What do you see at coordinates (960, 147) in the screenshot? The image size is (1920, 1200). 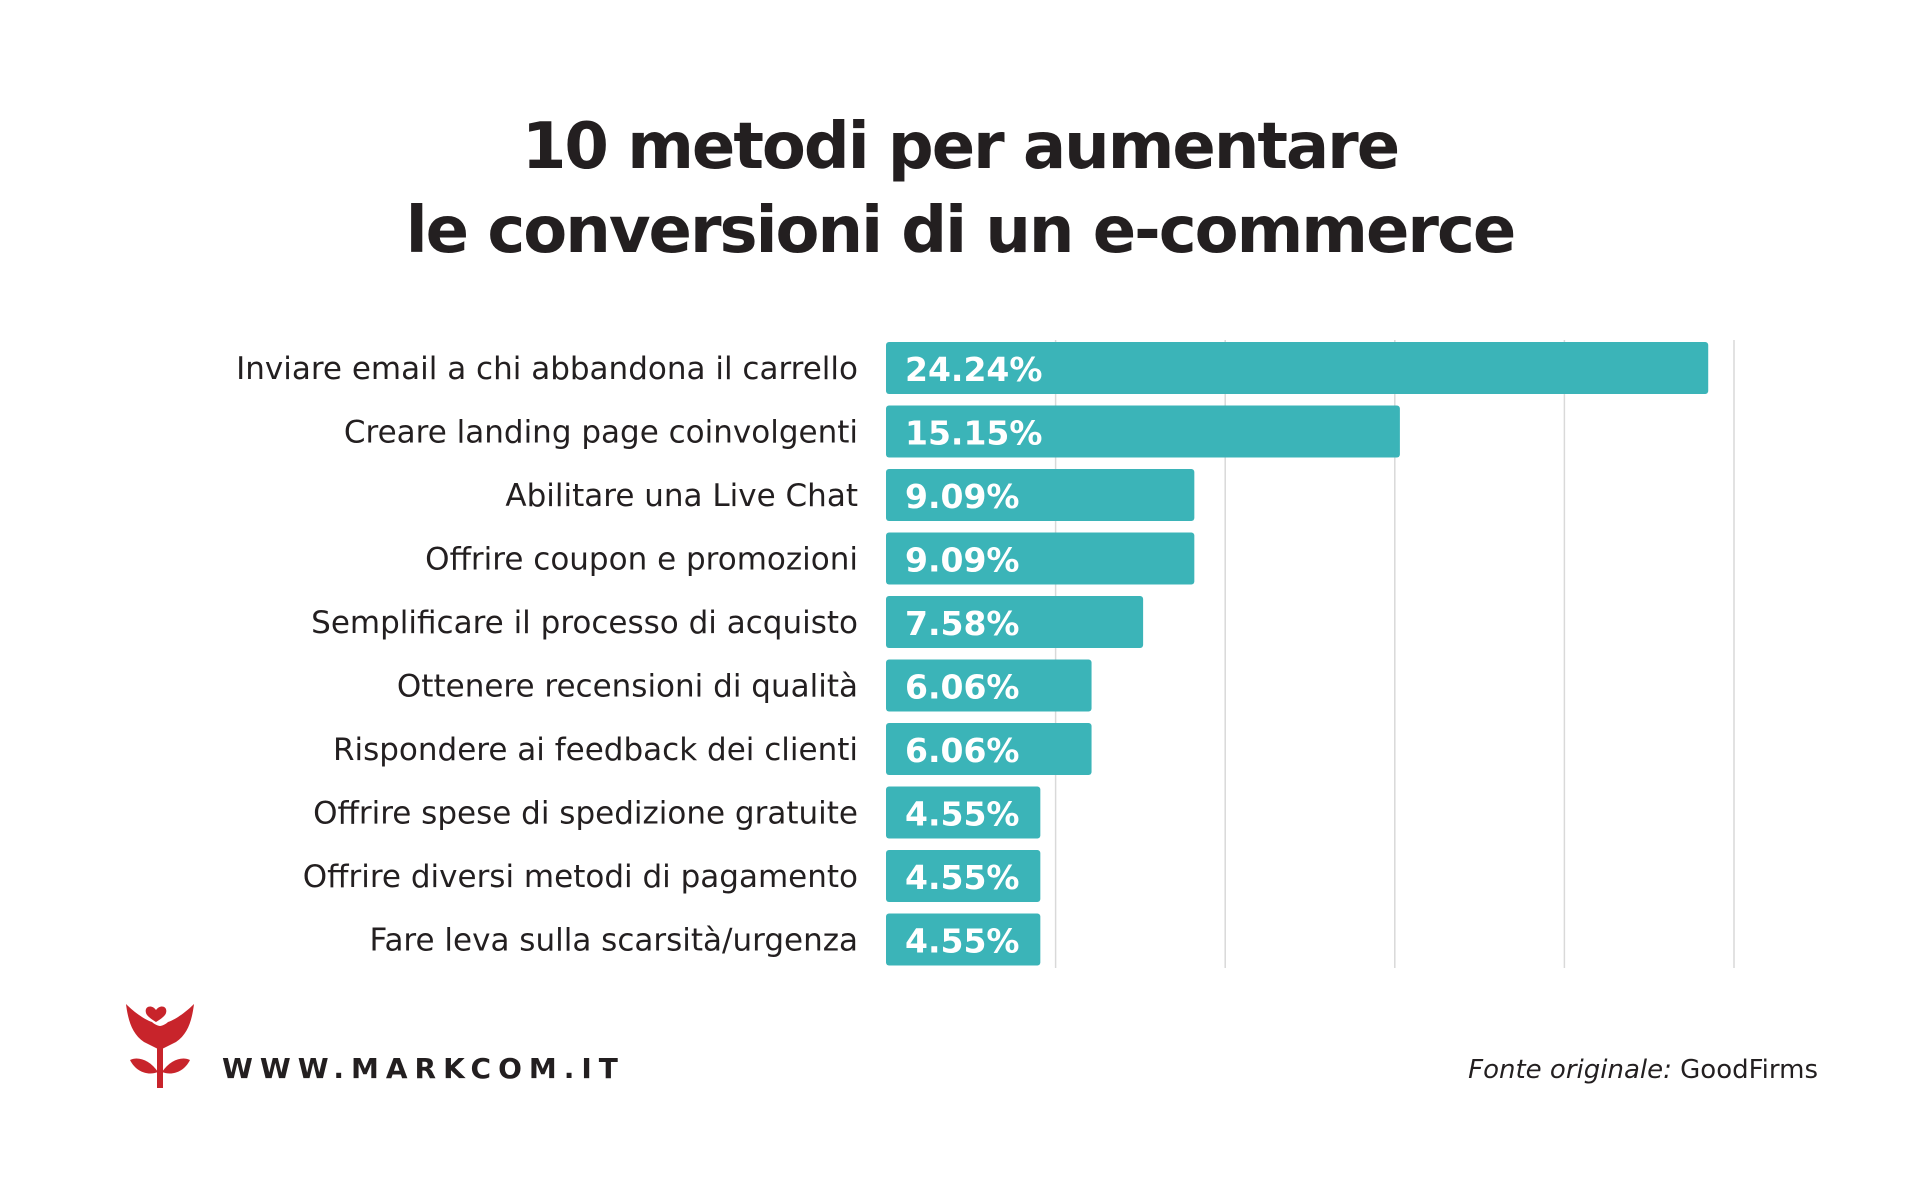 I see `chart-title-line-1: 10 metodi per aumentare` at bounding box center [960, 147].